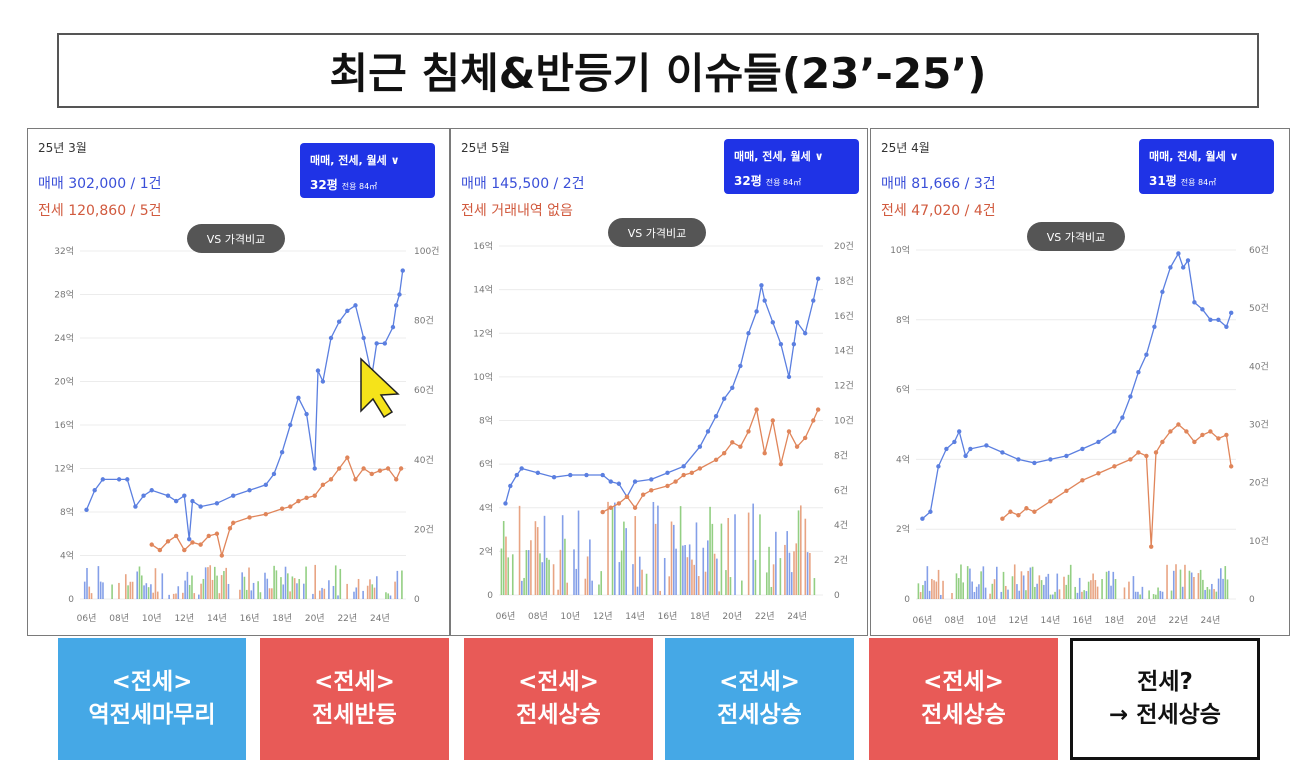 The height and width of the screenshot is (784, 1308). What do you see at coordinates (119, 618) in the screenshot?
I see `x-tick-label: 08년` at bounding box center [119, 618].